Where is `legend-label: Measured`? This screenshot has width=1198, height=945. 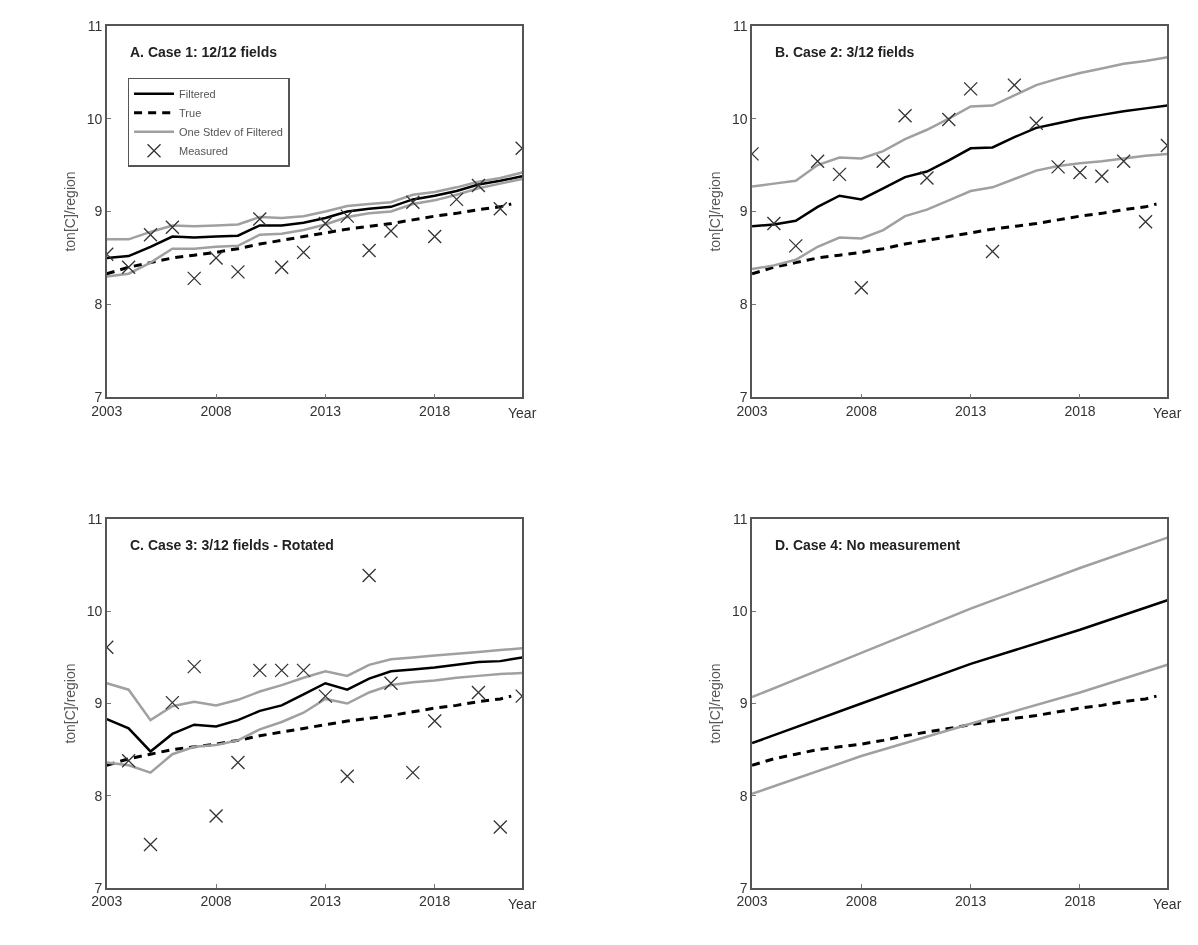 legend-label: Measured is located at coordinates (203, 151).